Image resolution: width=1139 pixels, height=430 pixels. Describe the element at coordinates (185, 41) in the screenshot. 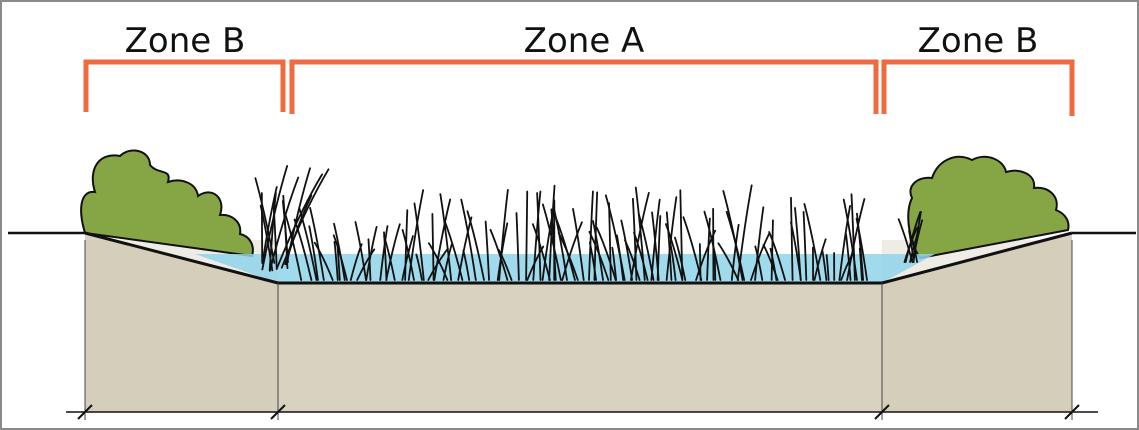

I see `zone-label-left: Zone B` at that location.